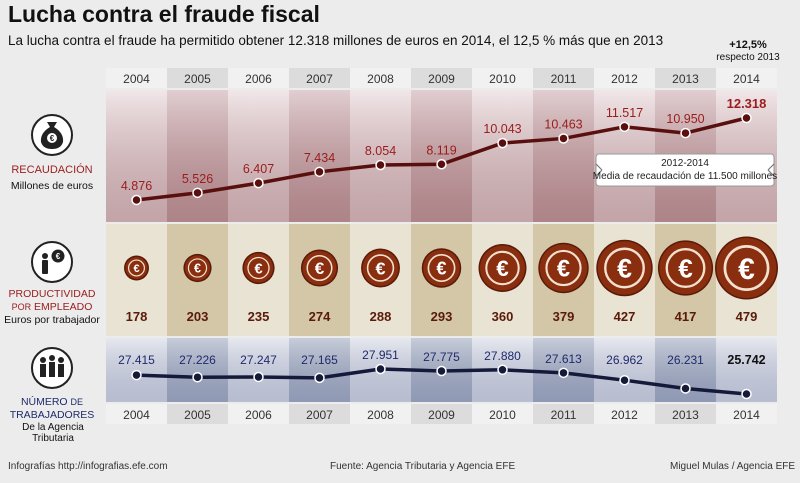 Image resolution: width=800 pixels, height=483 pixels. Describe the element at coordinates (685, 119) in the screenshot. I see `recaudacion-value-label: 10.950` at that location.